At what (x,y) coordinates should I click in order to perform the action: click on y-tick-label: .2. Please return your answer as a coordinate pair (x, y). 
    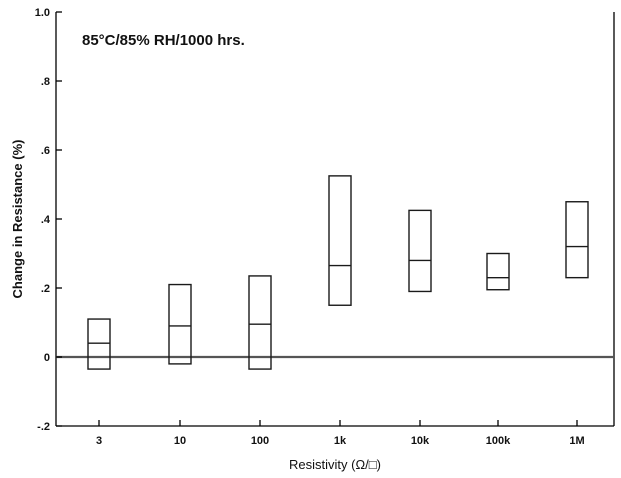
    Looking at the image, I should click on (45, 289).